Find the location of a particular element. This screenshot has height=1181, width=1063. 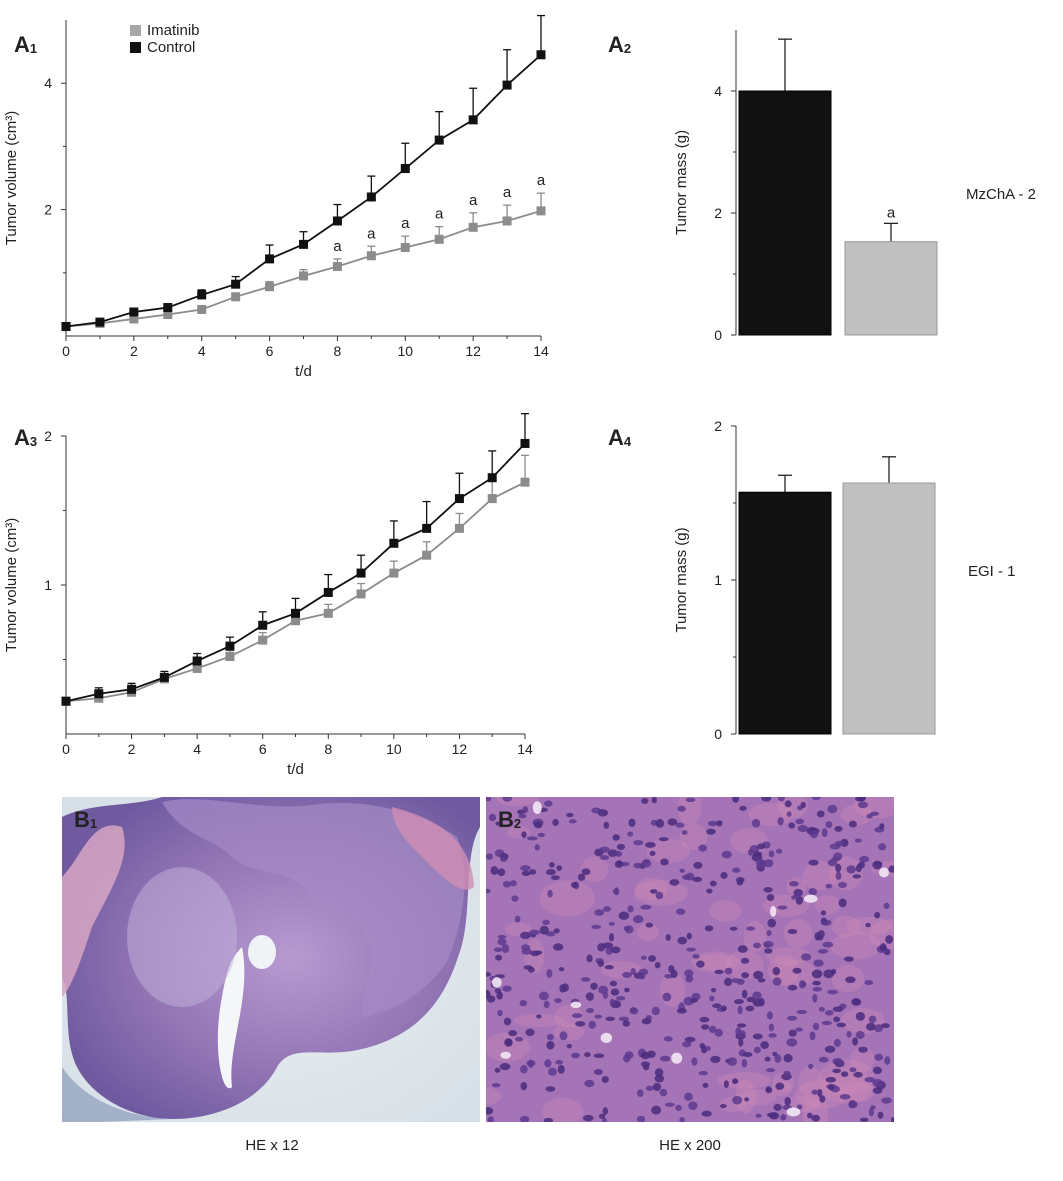

x-tick-label: 8 is located at coordinates (328, 749).